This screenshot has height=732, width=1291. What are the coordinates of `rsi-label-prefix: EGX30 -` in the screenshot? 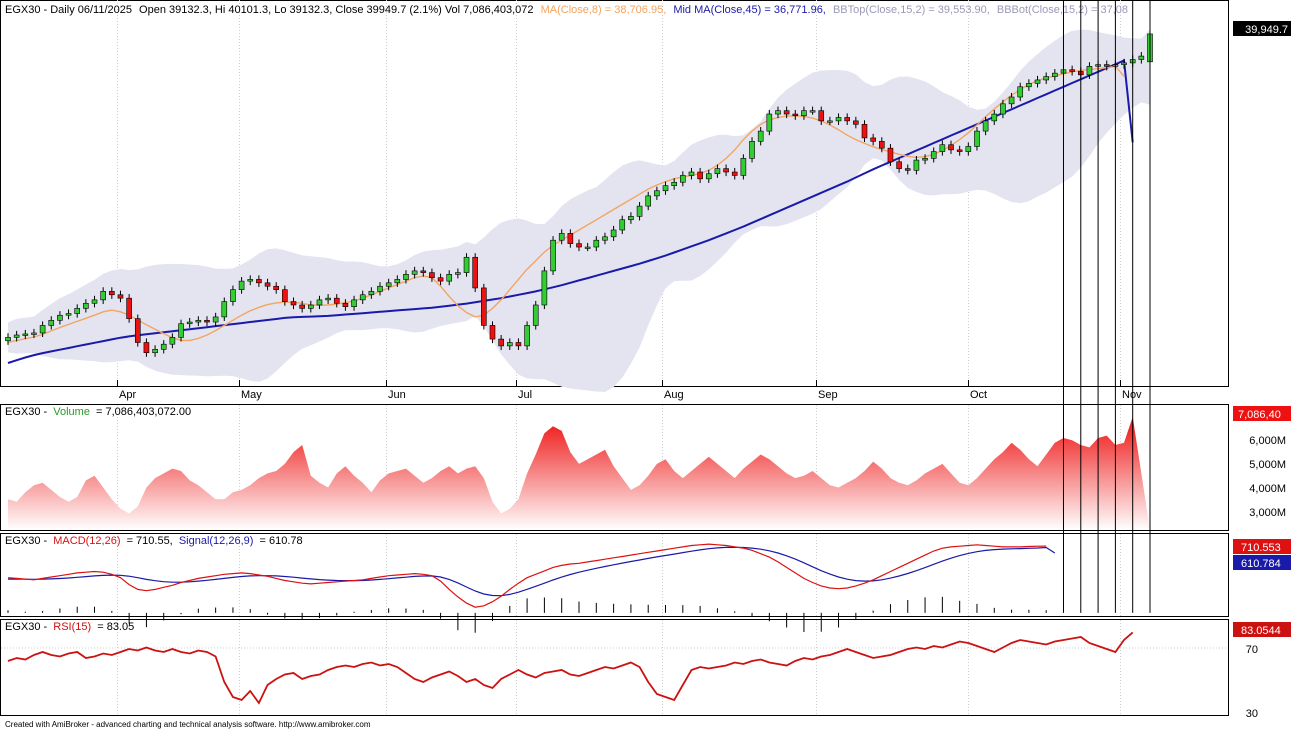 It's located at (26, 627).